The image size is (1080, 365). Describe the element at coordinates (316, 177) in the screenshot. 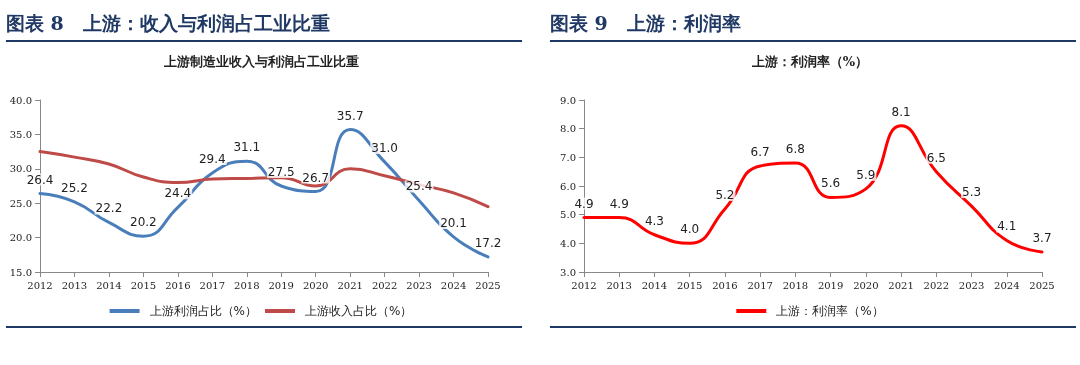

I see `data-label: 26.7` at that location.